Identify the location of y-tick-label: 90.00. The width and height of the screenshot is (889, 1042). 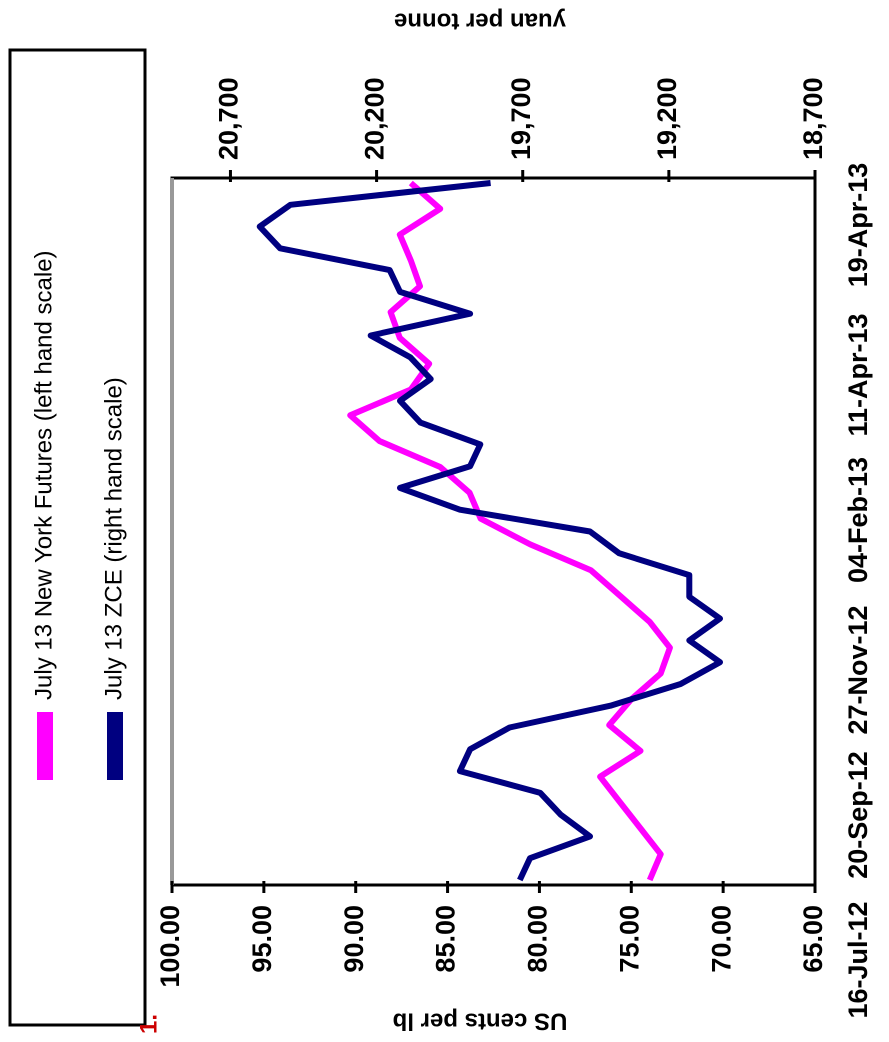
(354, 939).